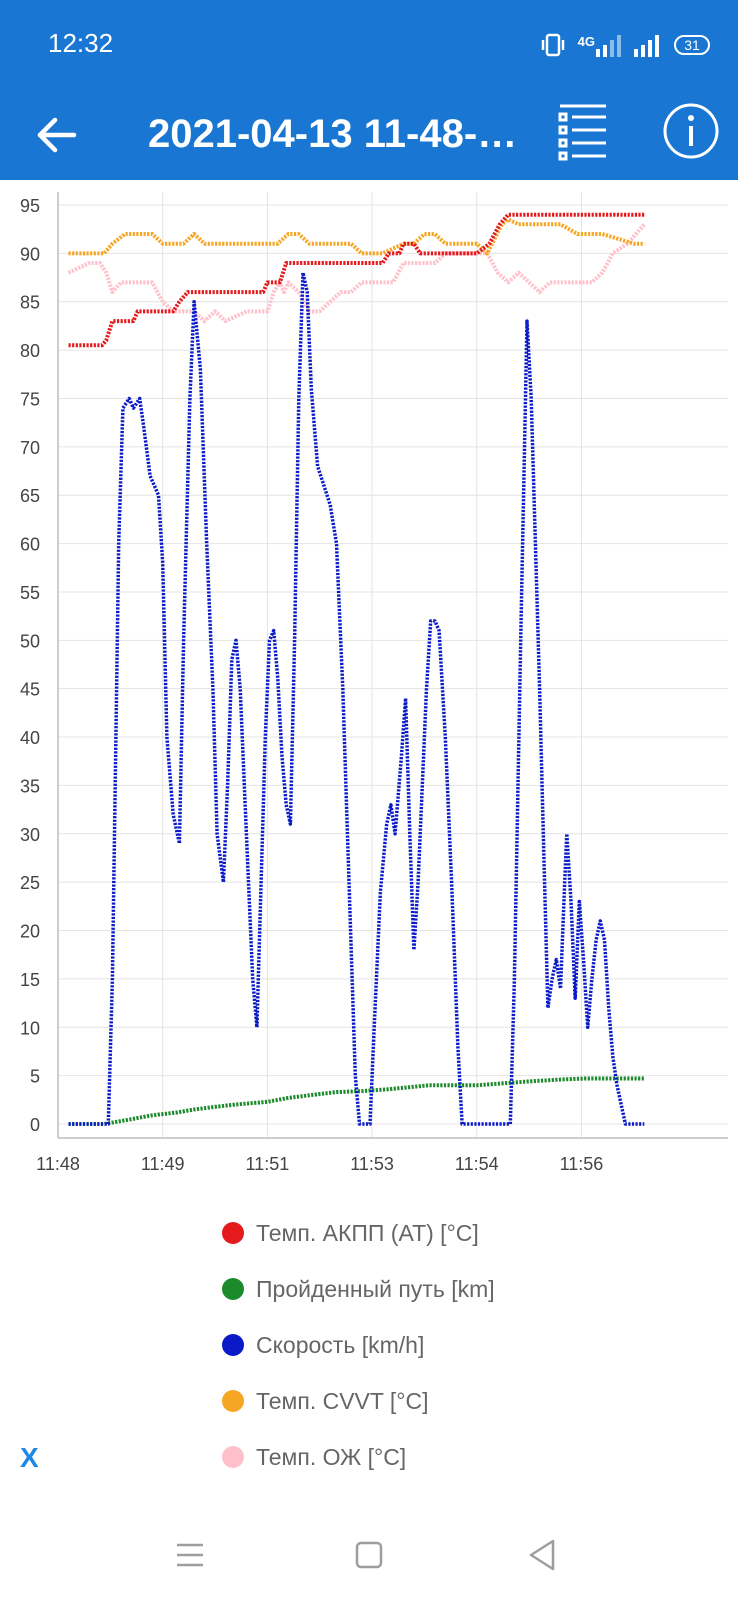 Image resolution: width=738 pixels, height=1600 pixels. What do you see at coordinates (30, 980) in the screenshot?
I see `y-tick-label: 15` at bounding box center [30, 980].